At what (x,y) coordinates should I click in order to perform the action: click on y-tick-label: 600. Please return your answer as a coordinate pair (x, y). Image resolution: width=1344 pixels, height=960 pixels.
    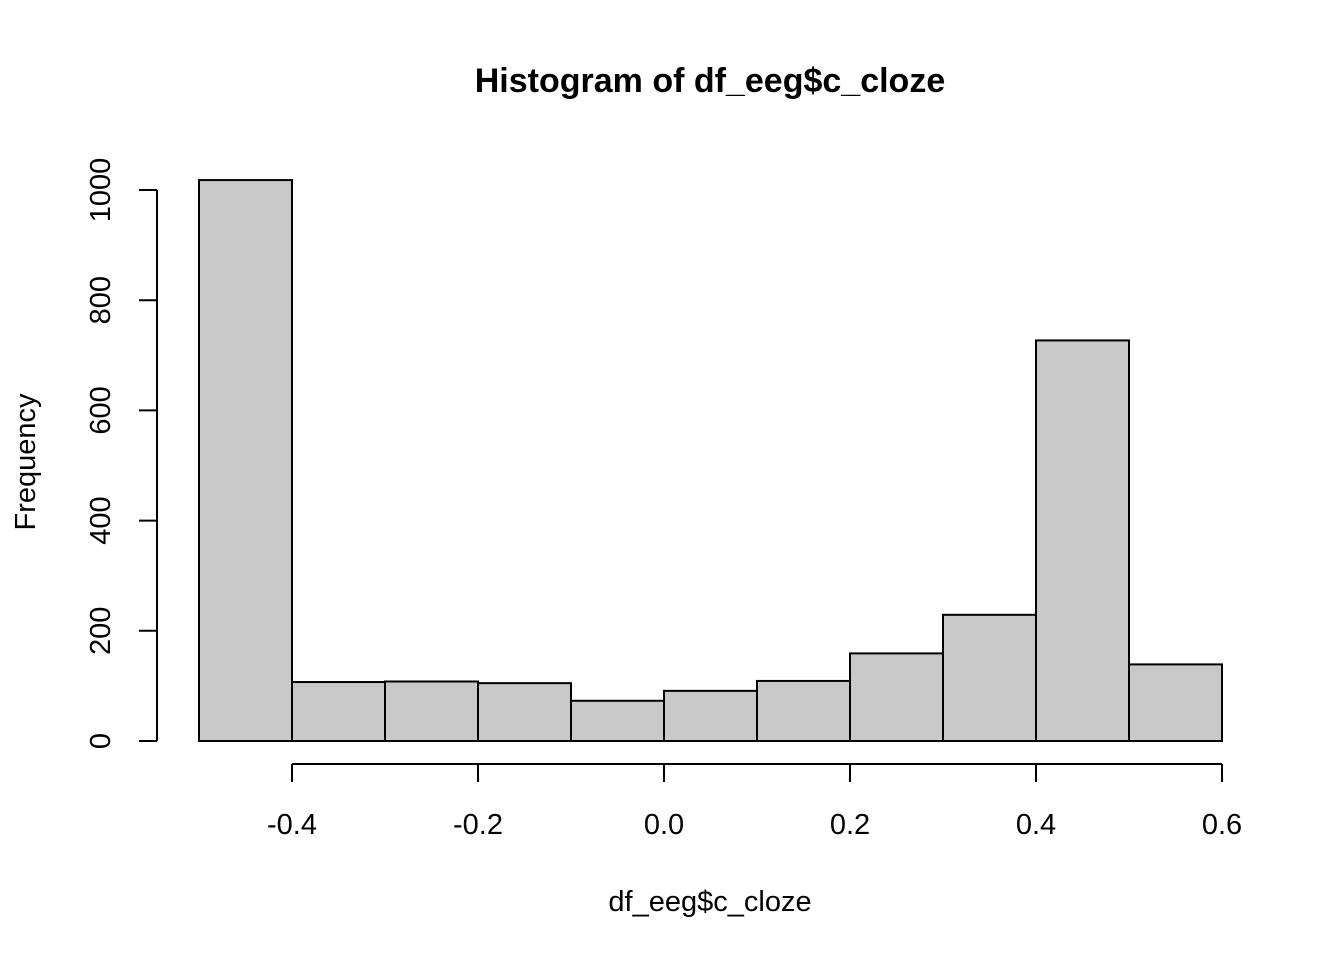
    Looking at the image, I should click on (101, 410).